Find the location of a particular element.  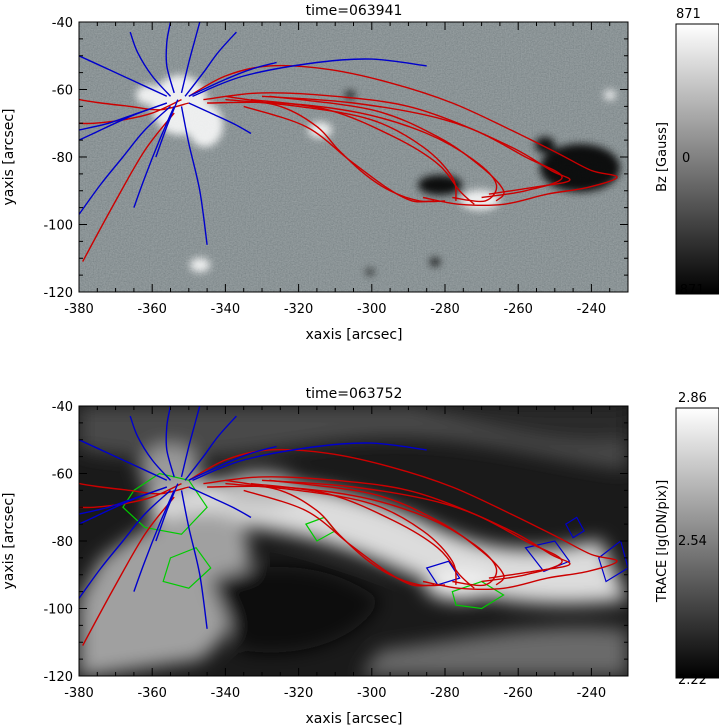

x-axis-label-2: xaxis [arcsec] is located at coordinates (353, 718).